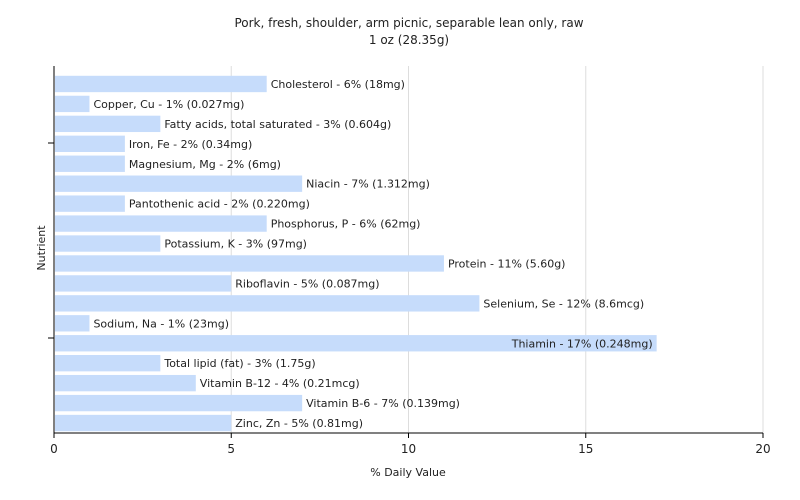 This screenshot has height=500, width=800. What do you see at coordinates (239, 363) in the screenshot?
I see `data-label: Total lipid (fat) - 3% (1.75g)` at bounding box center [239, 363].